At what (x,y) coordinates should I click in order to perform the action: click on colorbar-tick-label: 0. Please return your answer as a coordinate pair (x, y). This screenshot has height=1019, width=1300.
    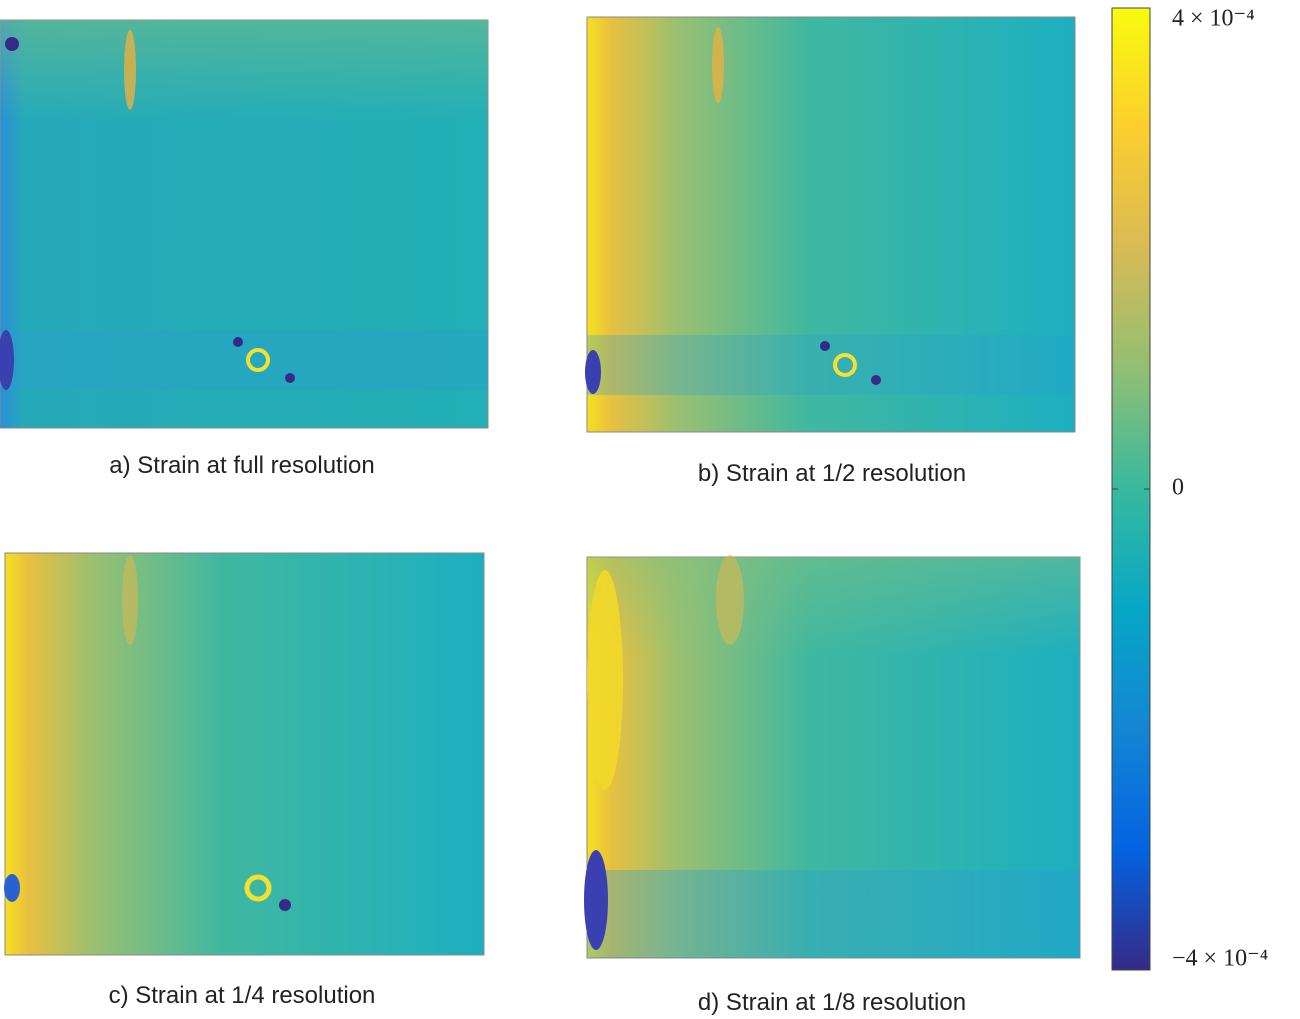
    Looking at the image, I should click on (1178, 488).